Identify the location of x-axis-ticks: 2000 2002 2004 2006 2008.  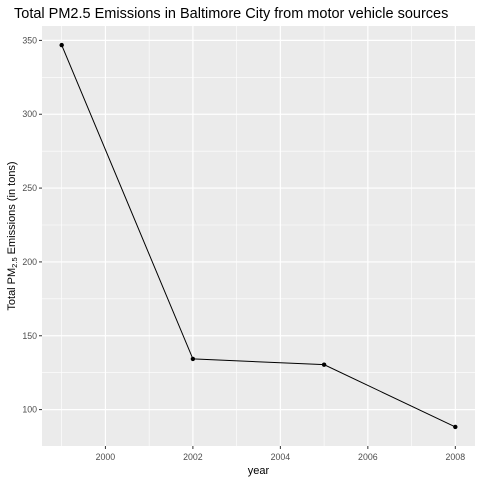
(281, 454).